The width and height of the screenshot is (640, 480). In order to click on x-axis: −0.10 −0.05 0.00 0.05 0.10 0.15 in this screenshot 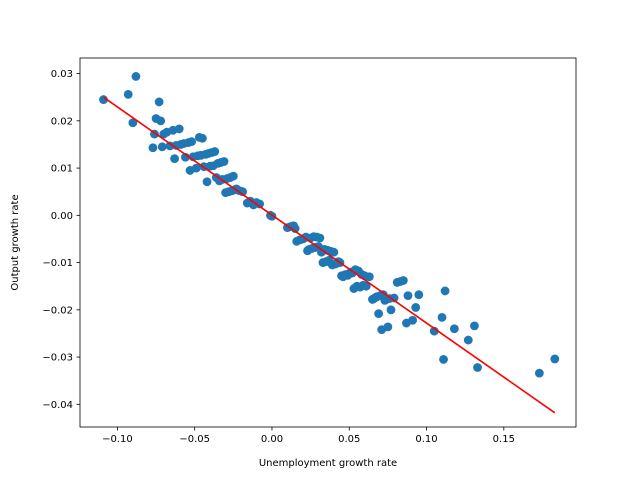, I will do `click(308, 436)`.